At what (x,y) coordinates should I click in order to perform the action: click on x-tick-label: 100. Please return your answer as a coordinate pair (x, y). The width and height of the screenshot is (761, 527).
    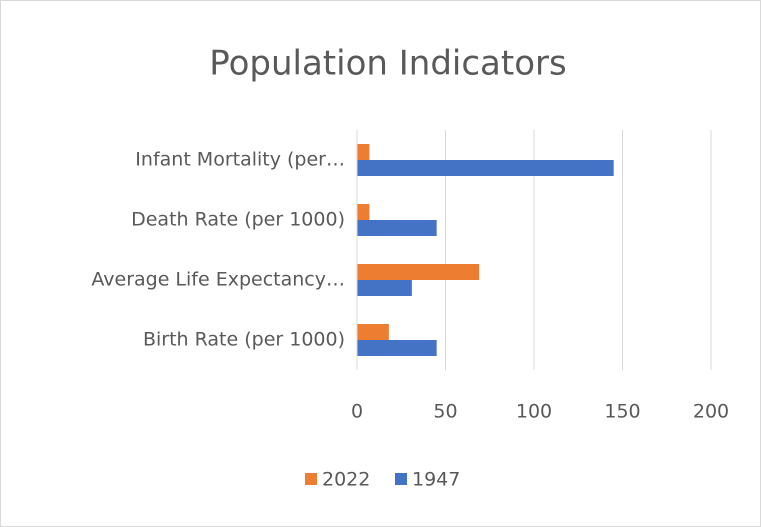
    Looking at the image, I should click on (534, 412).